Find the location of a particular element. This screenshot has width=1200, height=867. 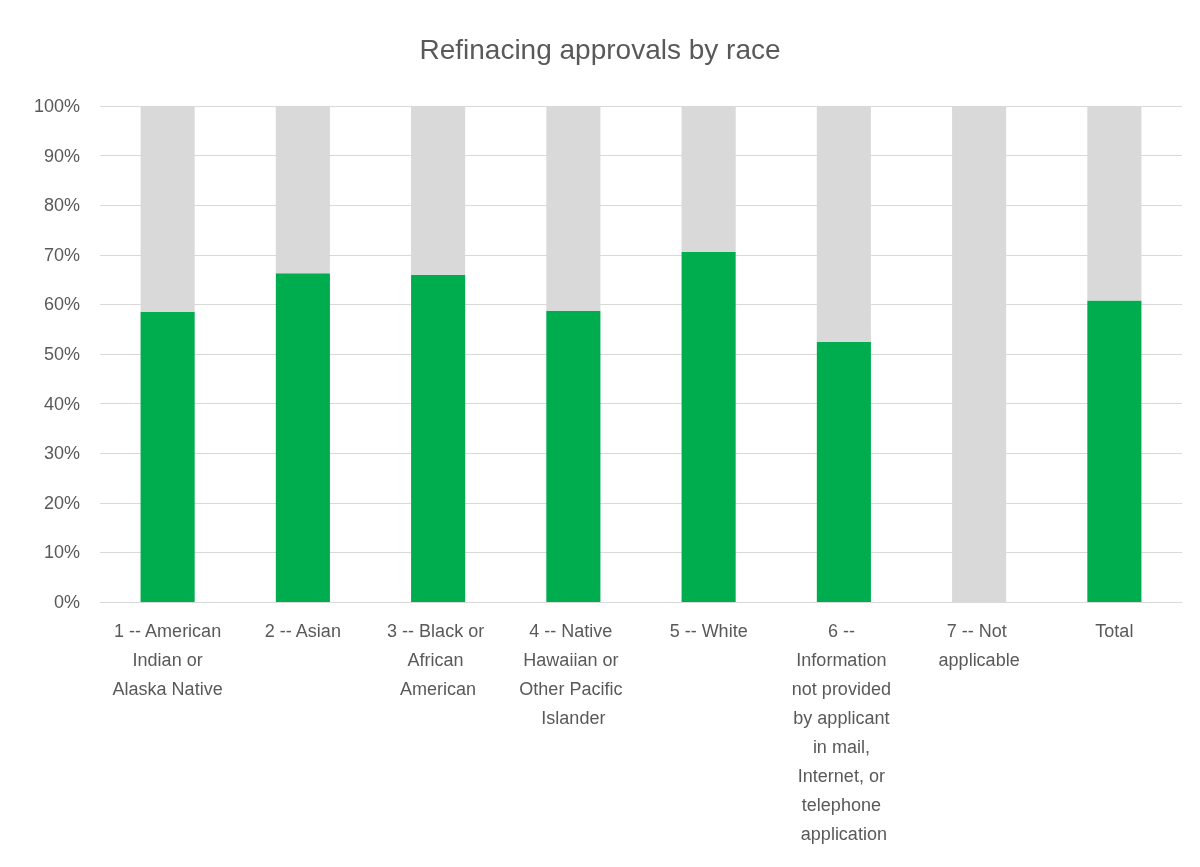

x-tick-label: 4 -- Native Hawaiian or Other Pacific Islander is located at coordinates (573, 674).